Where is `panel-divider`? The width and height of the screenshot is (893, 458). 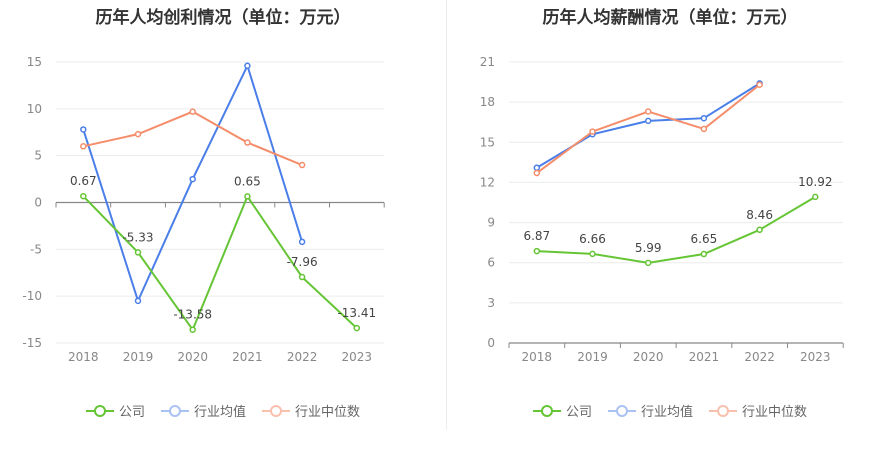
panel-divider is located at coordinates (446, 215).